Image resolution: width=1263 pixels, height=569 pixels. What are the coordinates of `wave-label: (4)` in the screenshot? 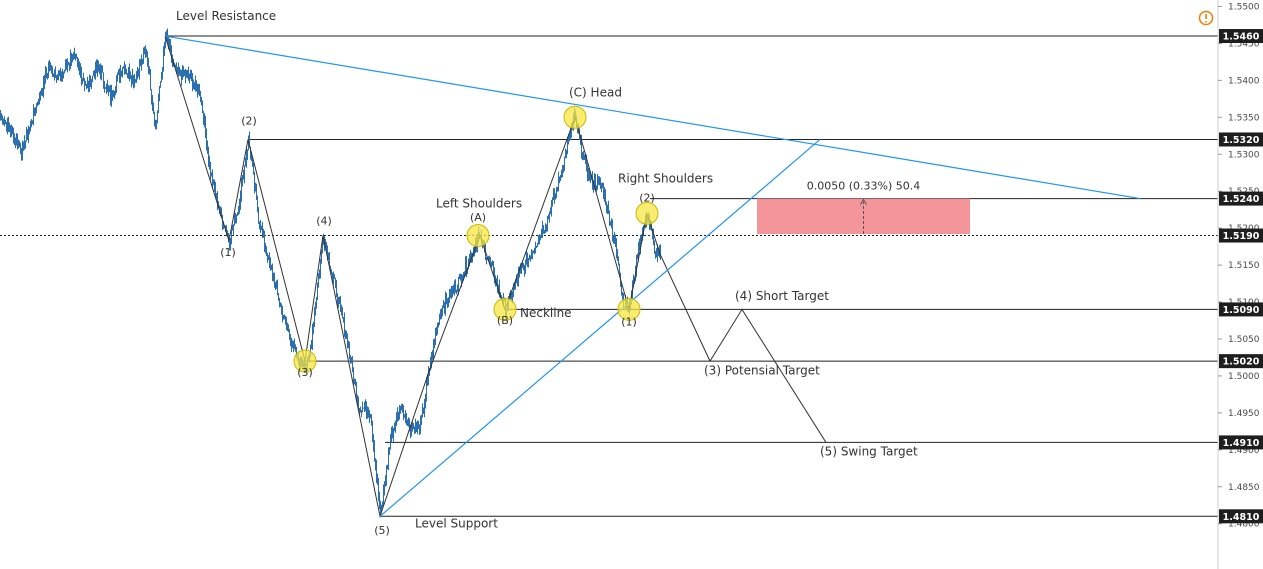 It's located at (324, 220).